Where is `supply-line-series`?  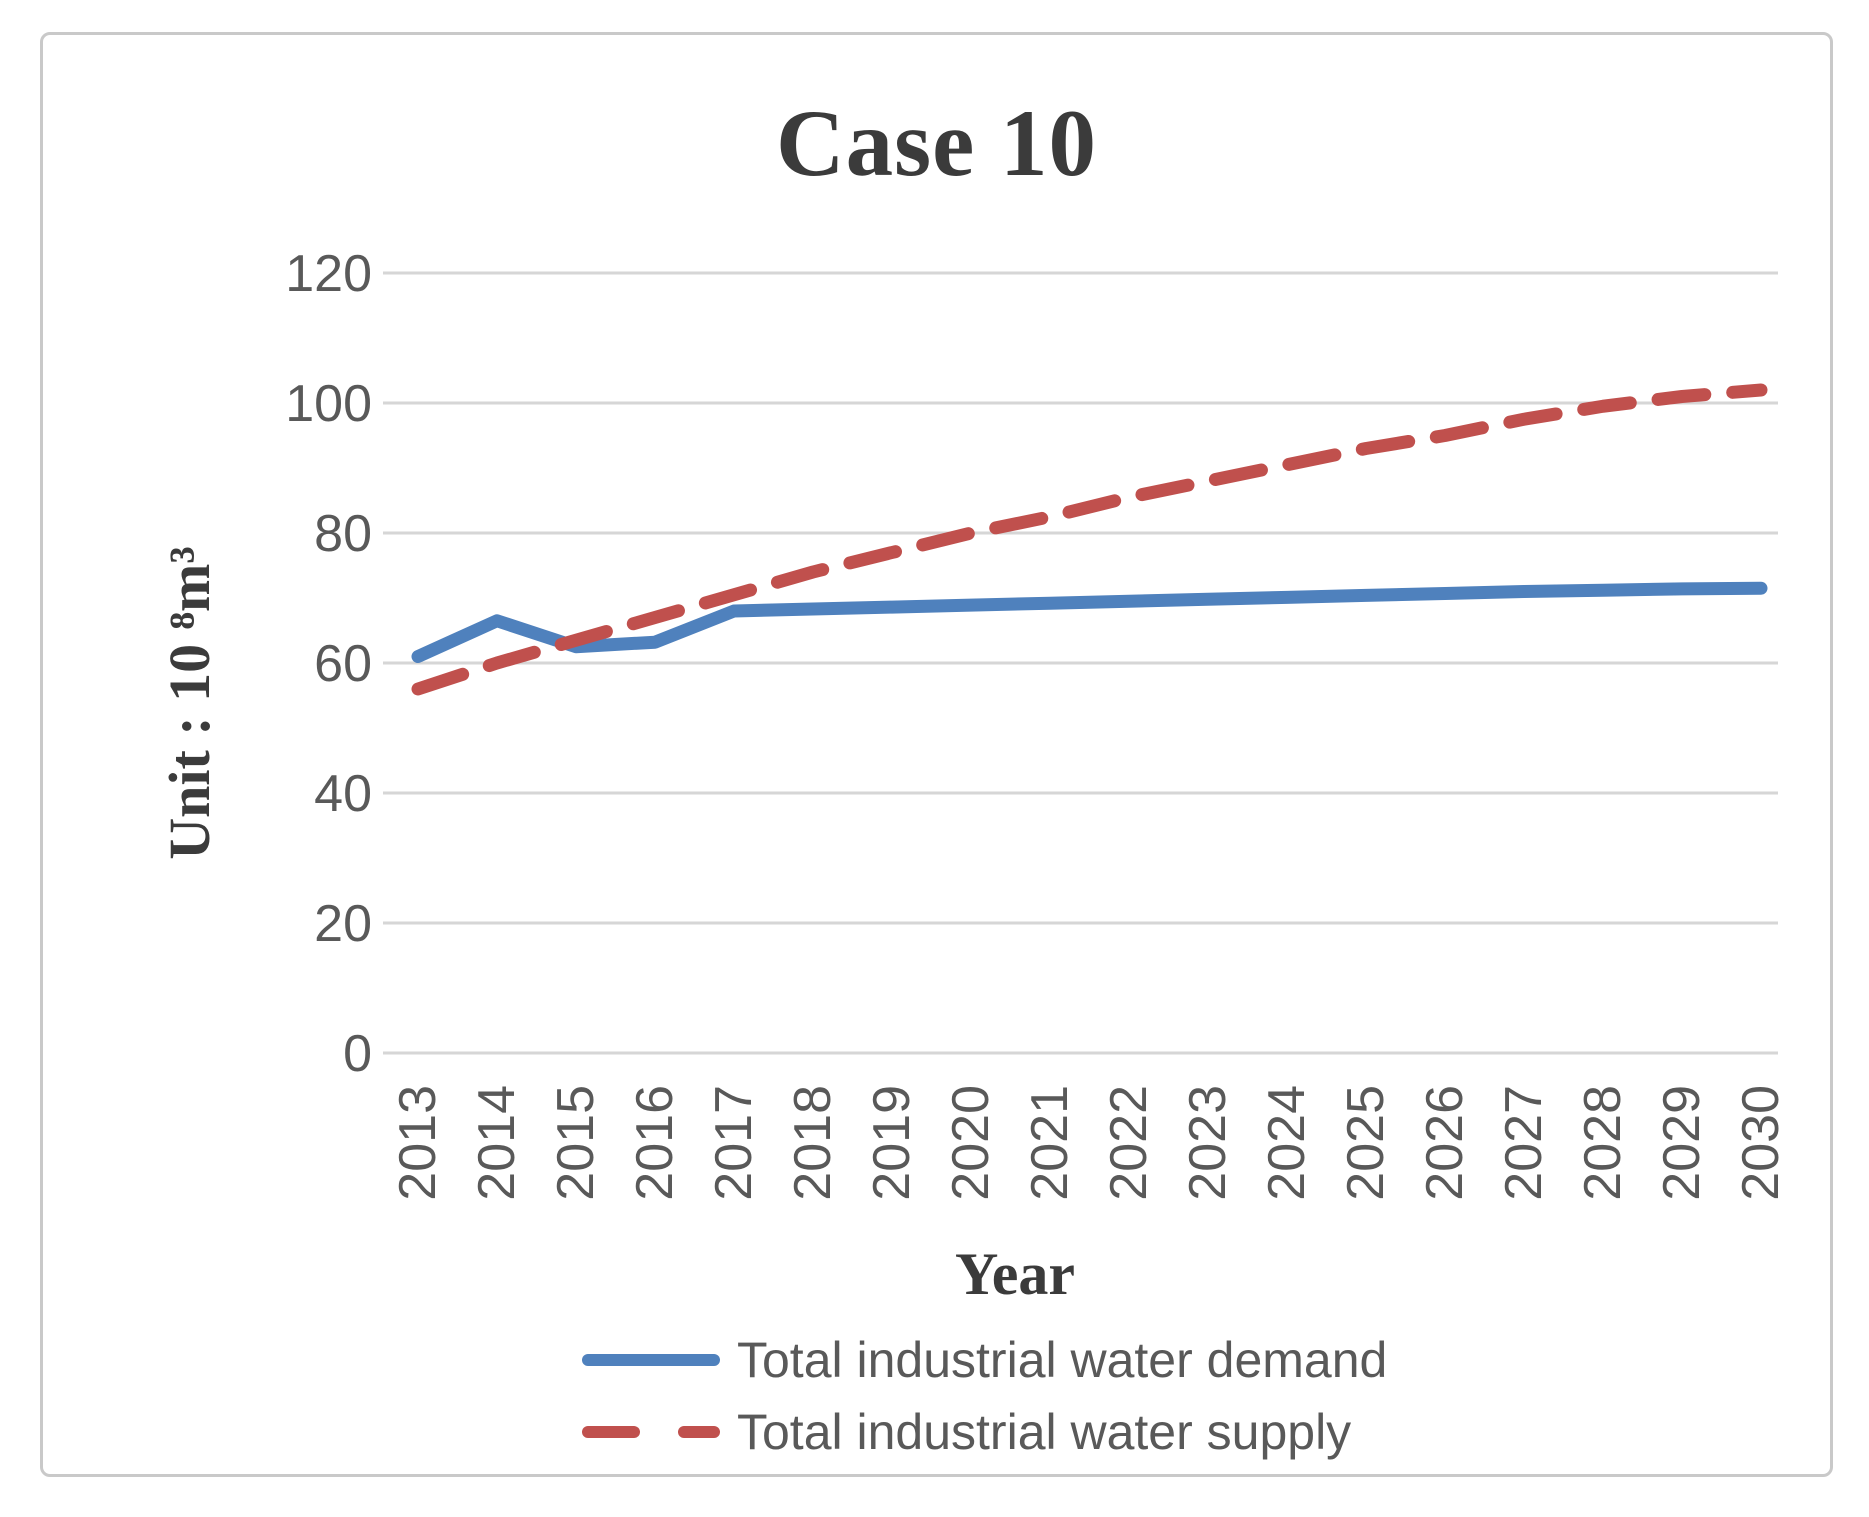
supply-line-series is located at coordinates (1089, 539).